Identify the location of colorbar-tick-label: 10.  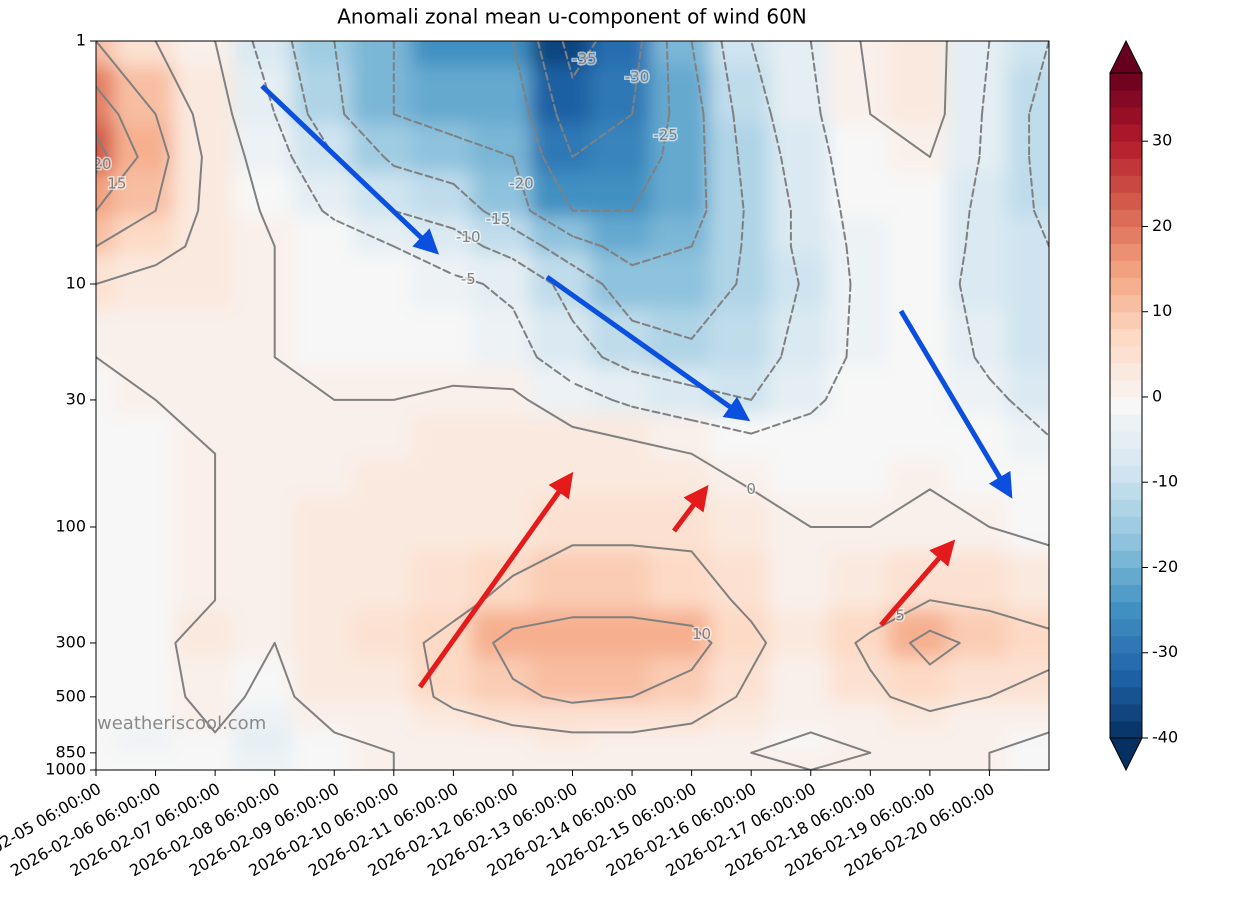
(1162, 310).